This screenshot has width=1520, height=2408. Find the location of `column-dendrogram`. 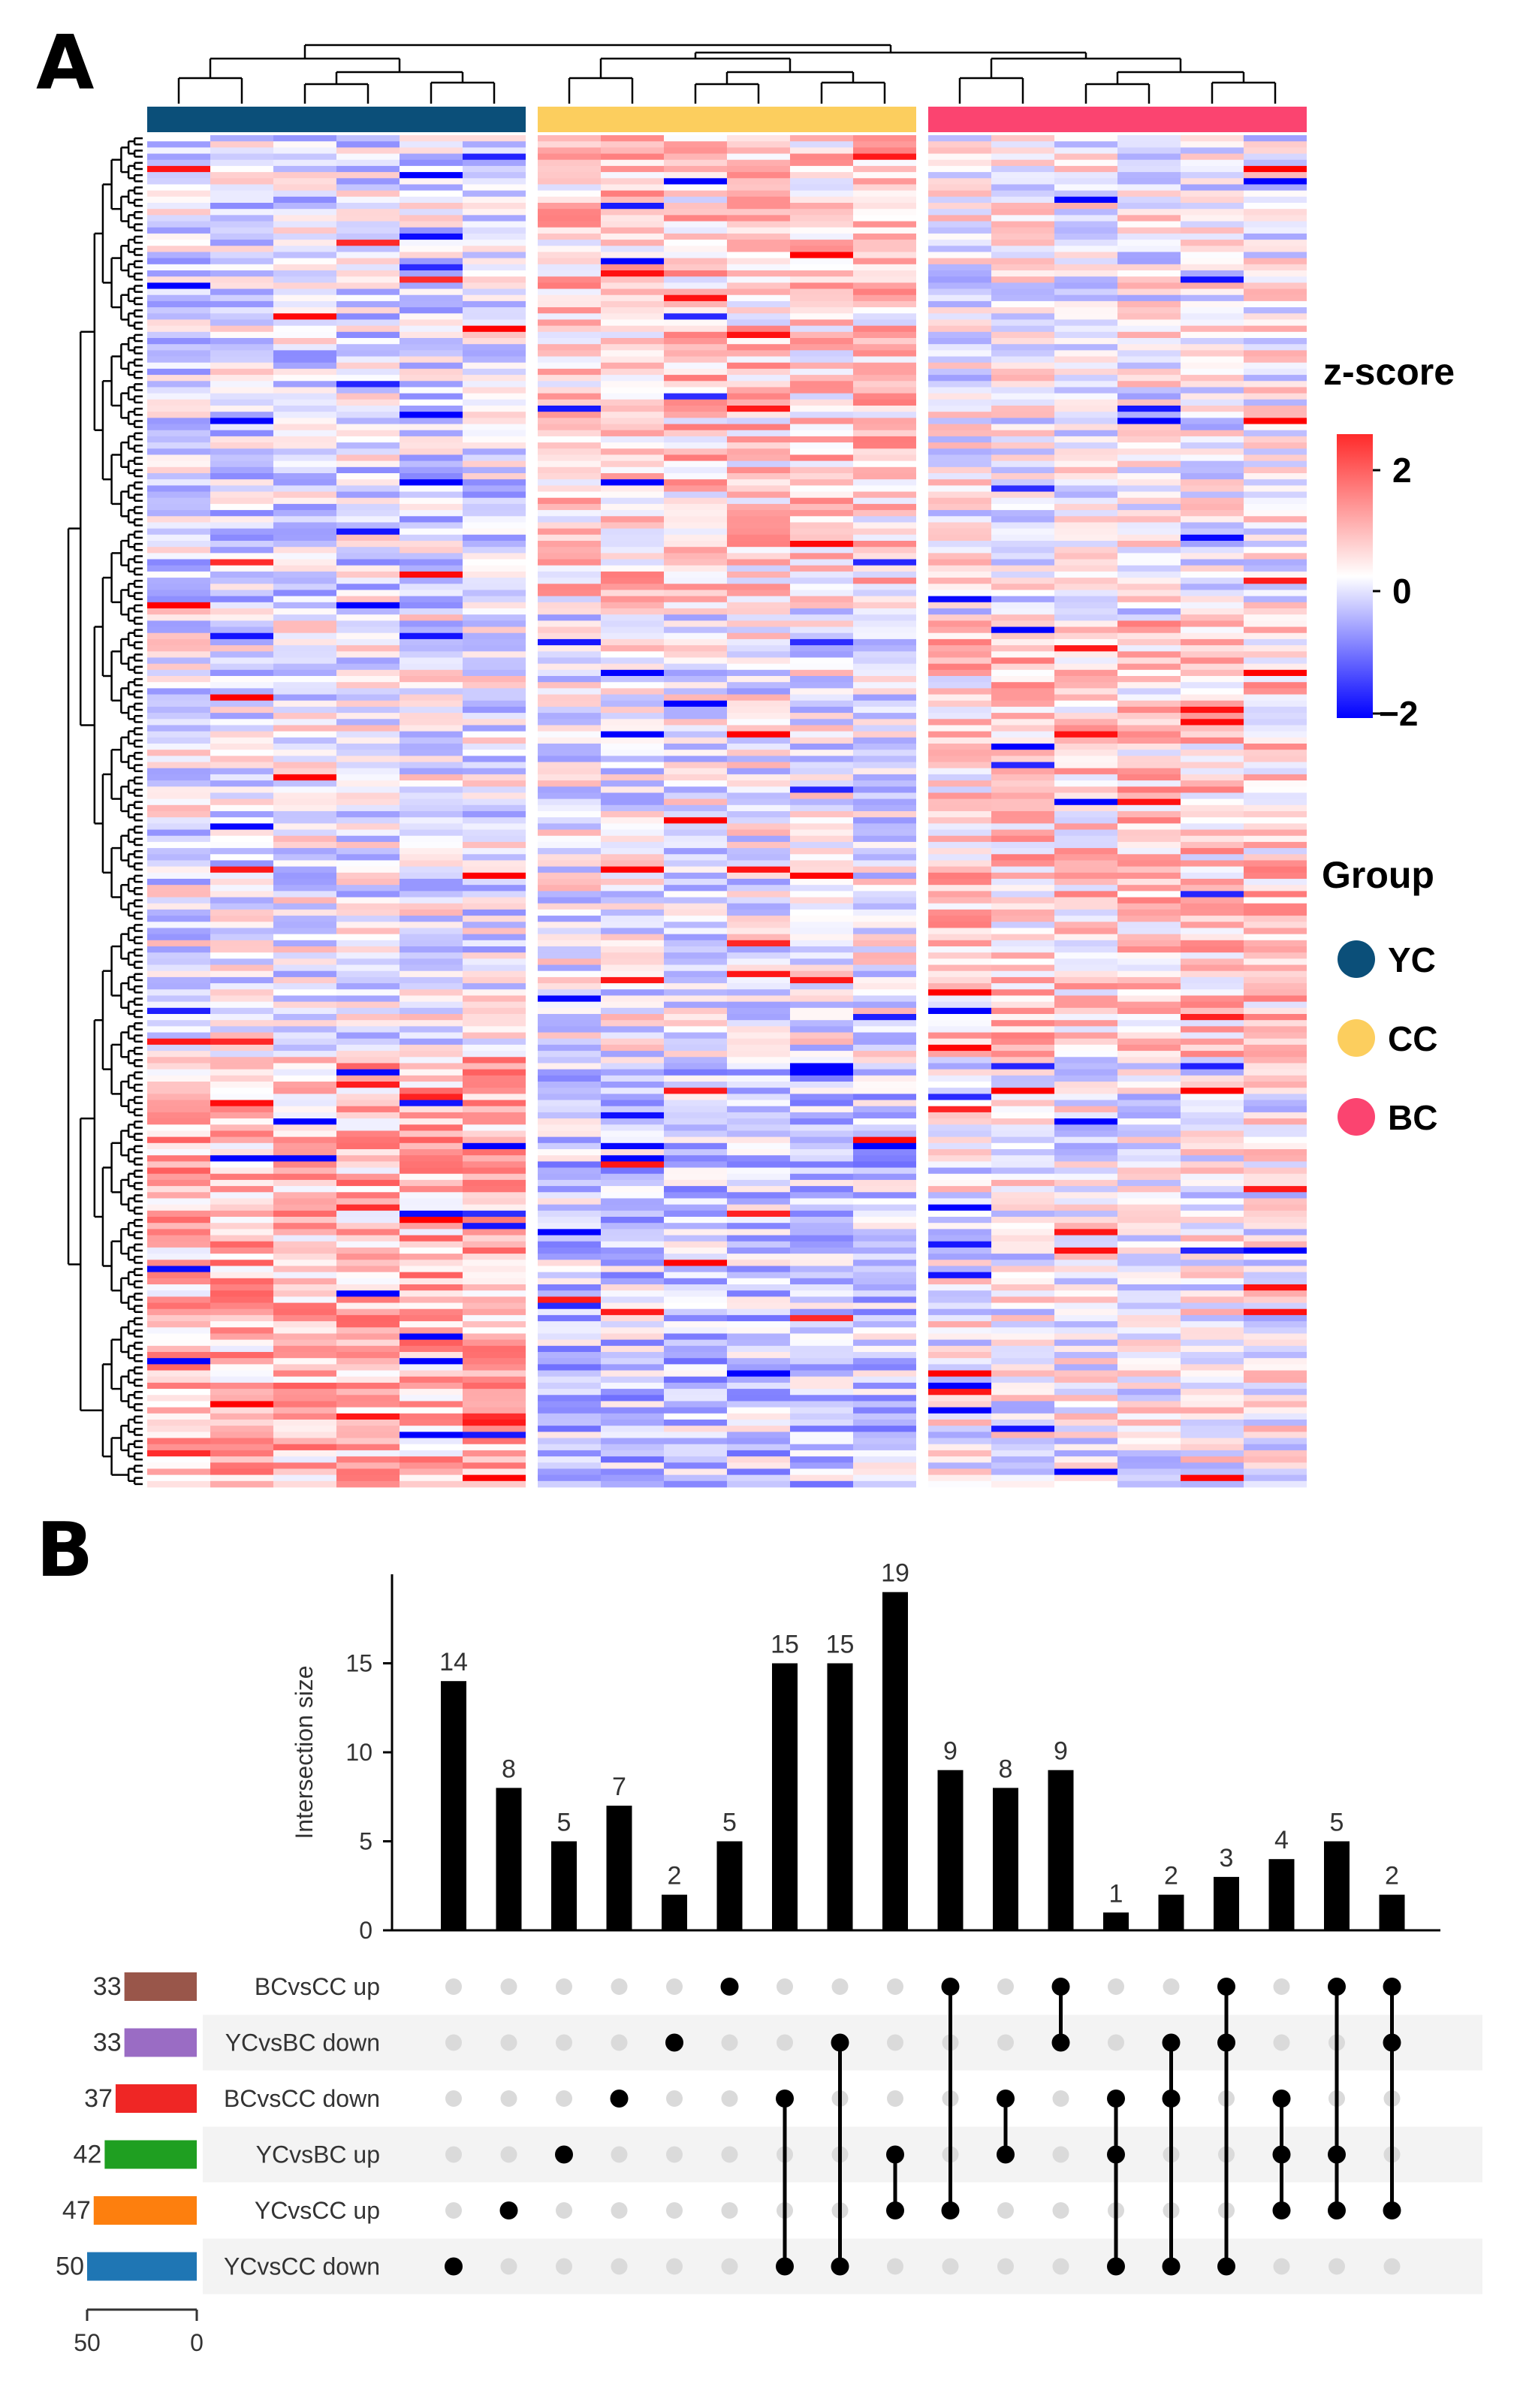

column-dendrogram is located at coordinates (727, 74).